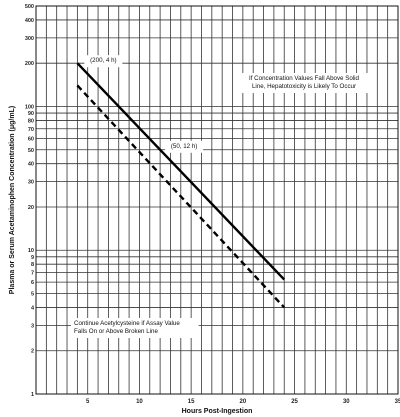 This screenshot has height=417, width=400. Describe the element at coordinates (31, 139) in the screenshot. I see `y-tick-label: 60` at that location.